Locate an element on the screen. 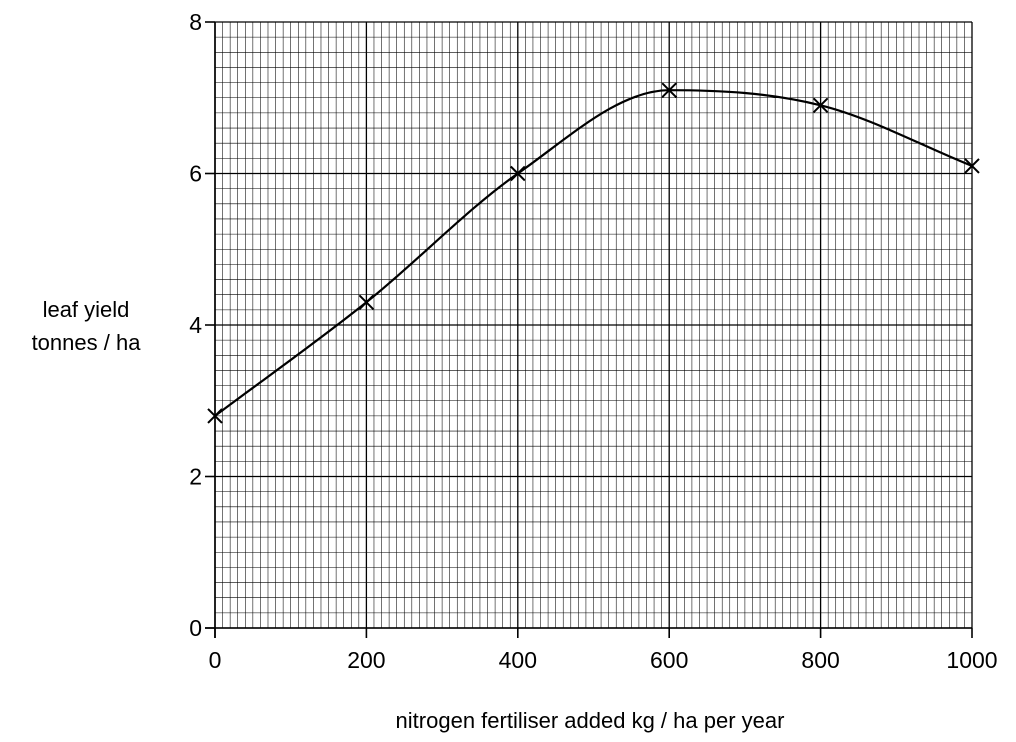 The height and width of the screenshot is (742, 1016). y-tick-label: 0 is located at coordinates (195, 628).